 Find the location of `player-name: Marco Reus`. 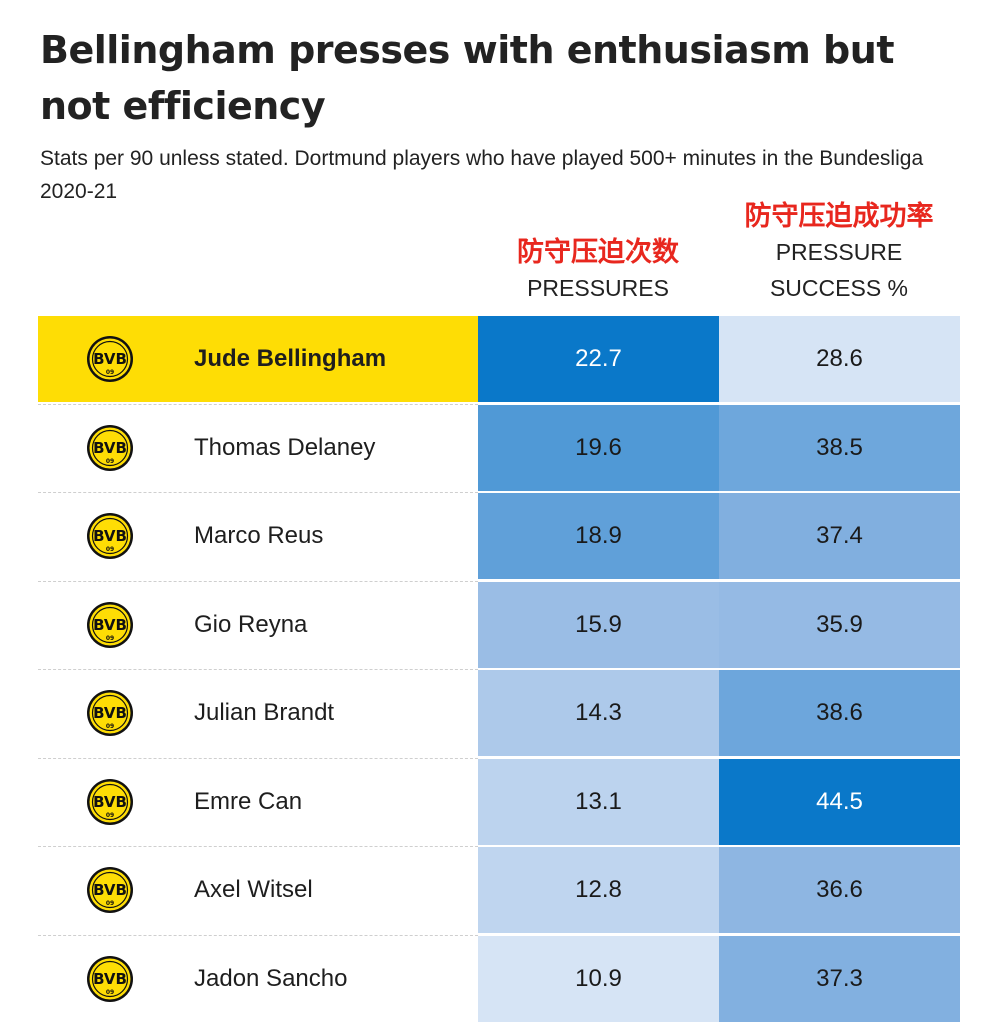

player-name: Marco Reus is located at coordinates (259, 535).